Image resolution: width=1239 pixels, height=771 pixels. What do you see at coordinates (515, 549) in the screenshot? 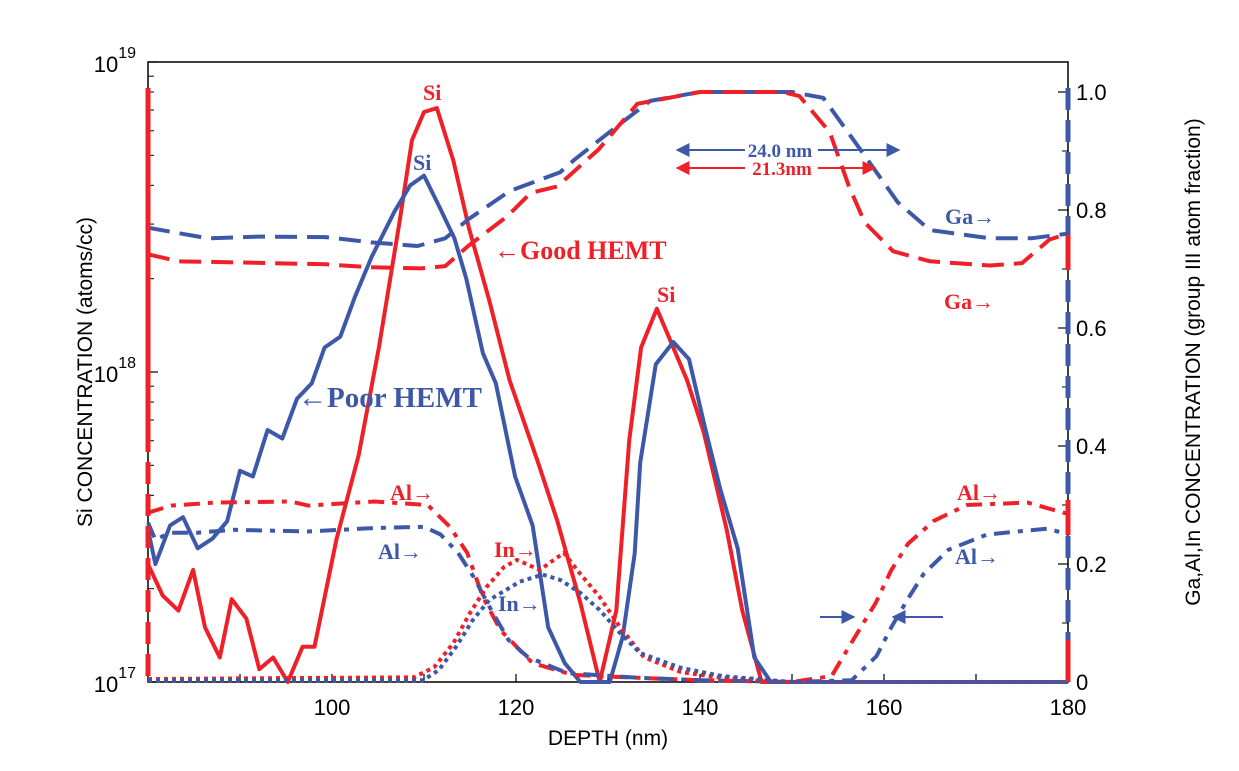
I see `annotation-in-good: In→` at bounding box center [515, 549].